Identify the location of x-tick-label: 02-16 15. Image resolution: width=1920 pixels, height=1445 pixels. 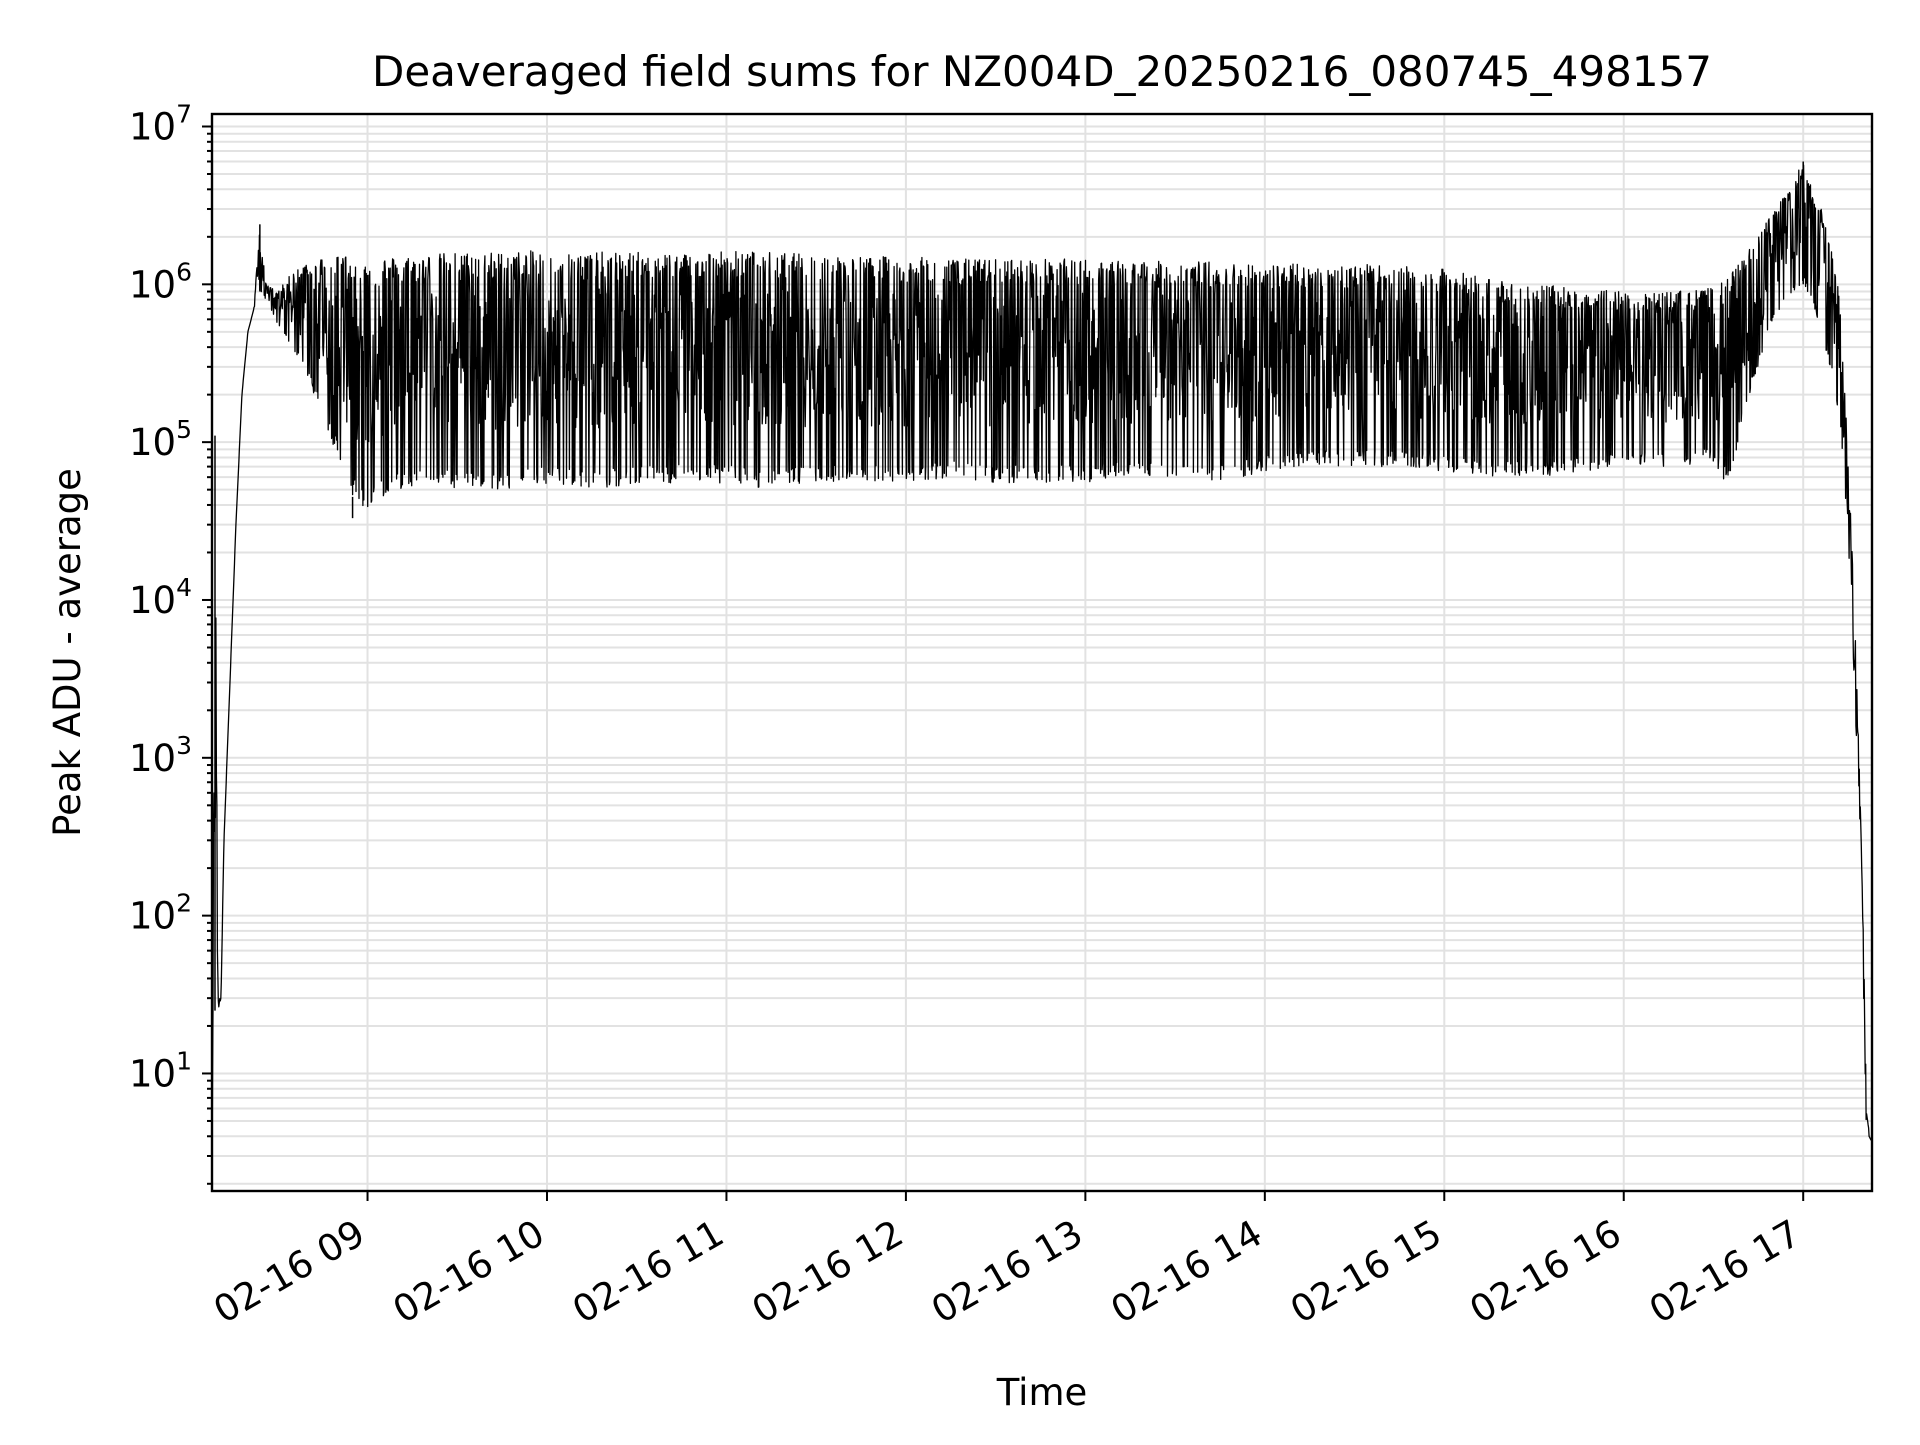
(1366, 1272).